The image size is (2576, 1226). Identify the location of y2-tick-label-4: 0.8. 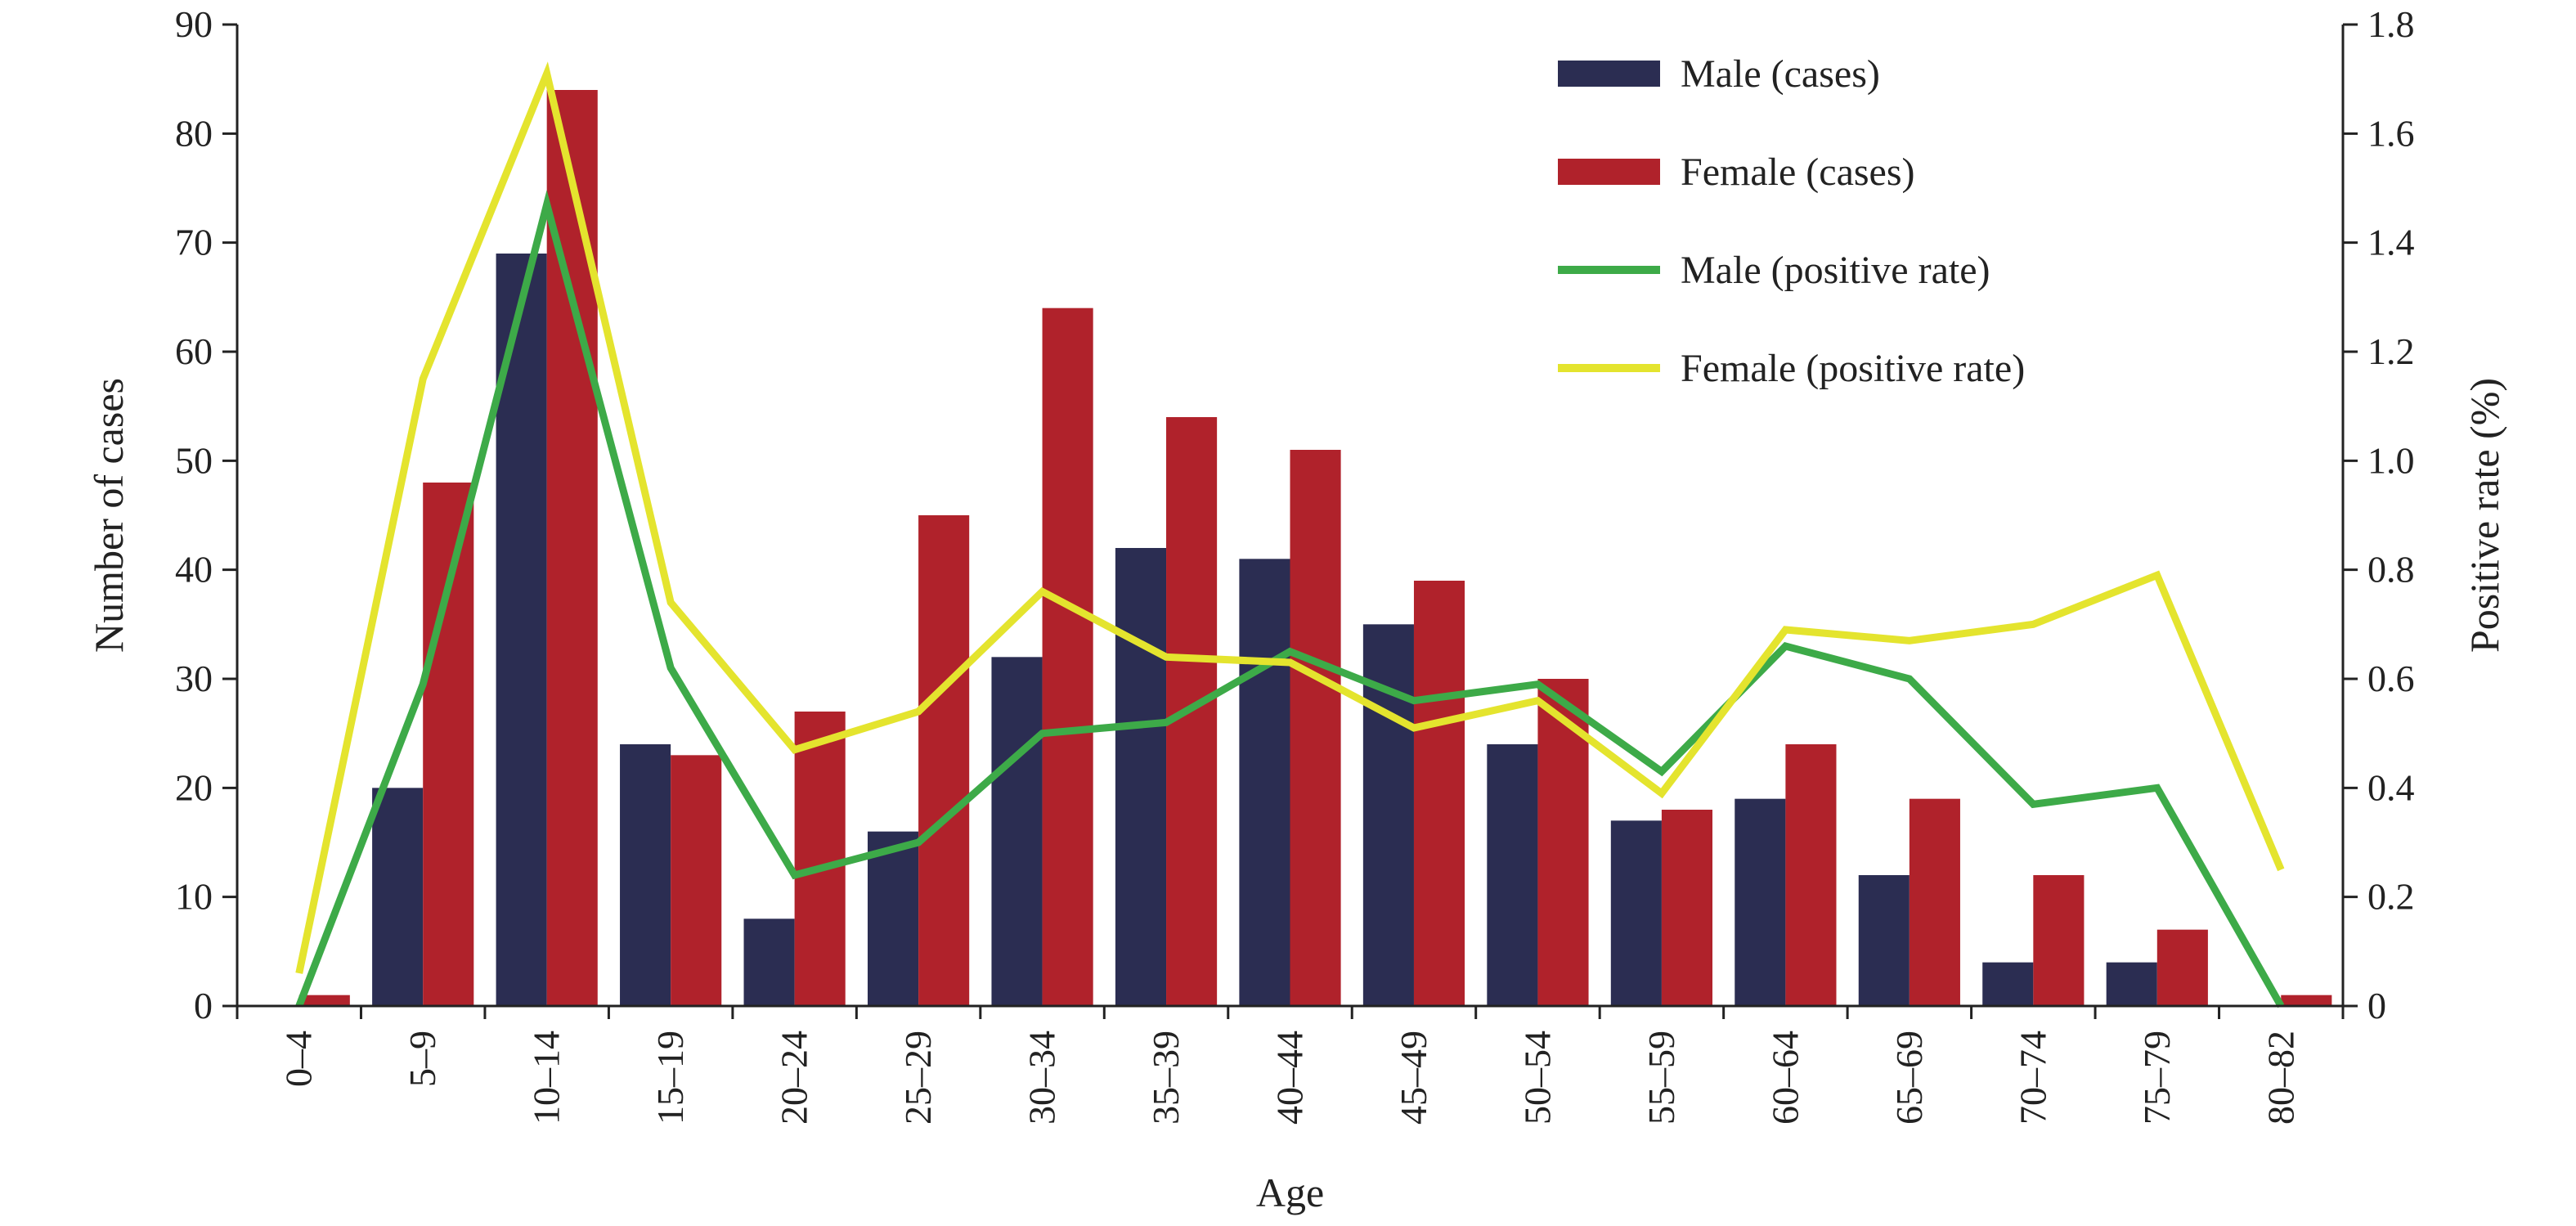
(2391, 570).